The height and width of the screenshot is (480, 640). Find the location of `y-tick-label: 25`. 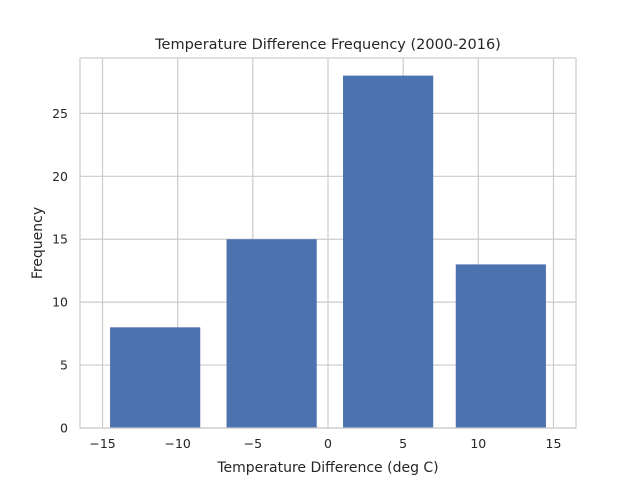

y-tick-label: 25 is located at coordinates (60, 113).